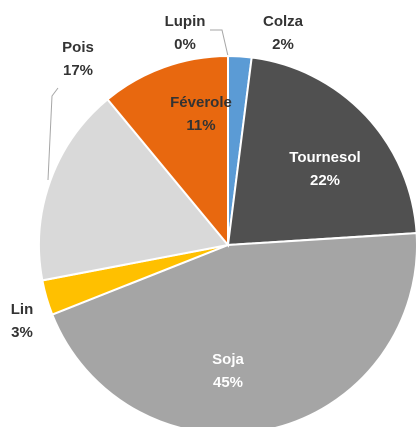 Image resolution: width=416 pixels, height=427 pixels. I want to click on slice-label: Féverole, so click(201, 102).